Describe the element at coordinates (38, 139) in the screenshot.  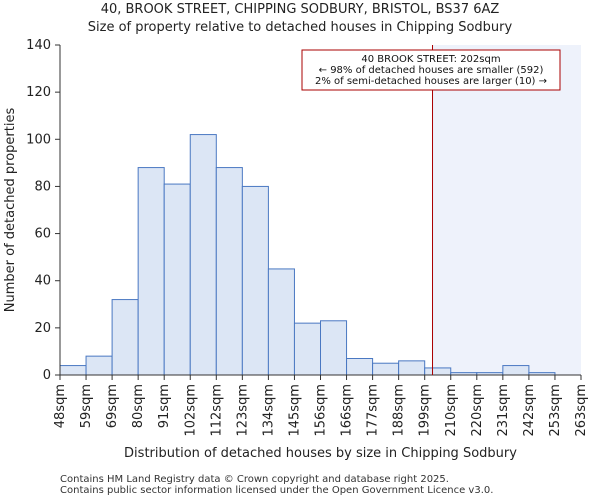
I see `y-tick-label: 100` at that location.